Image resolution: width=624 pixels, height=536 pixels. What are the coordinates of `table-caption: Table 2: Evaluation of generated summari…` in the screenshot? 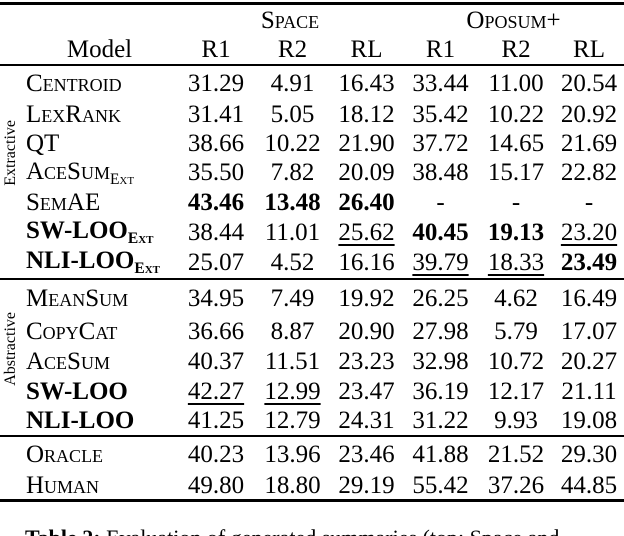 It's located at (320, 530).